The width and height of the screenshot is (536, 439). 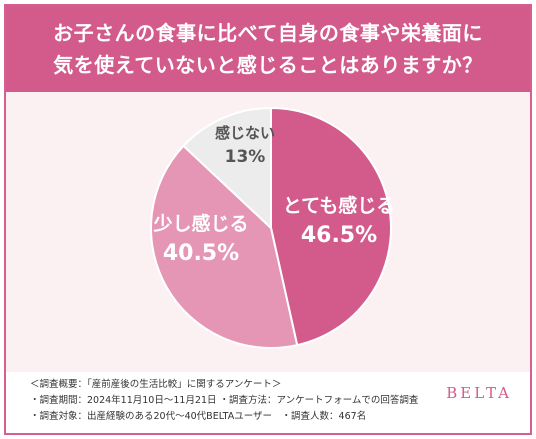 What do you see at coordinates (479, 393) in the screenshot?
I see `brand-logo: BELTA` at bounding box center [479, 393].